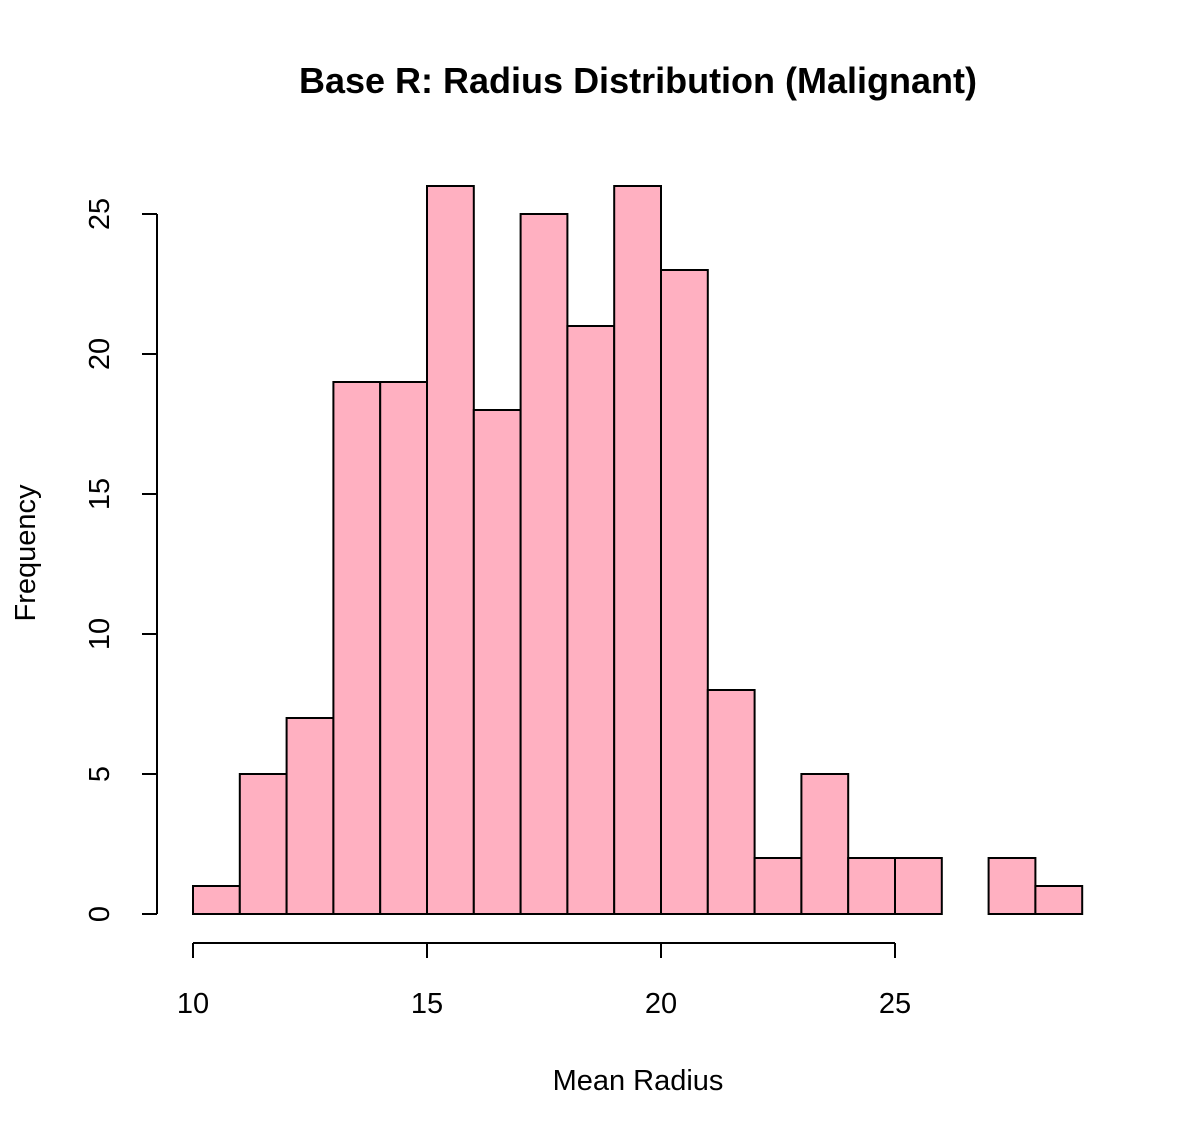  Describe the element at coordinates (100, 354) in the screenshot. I see `y-tick-label: 20` at that location.